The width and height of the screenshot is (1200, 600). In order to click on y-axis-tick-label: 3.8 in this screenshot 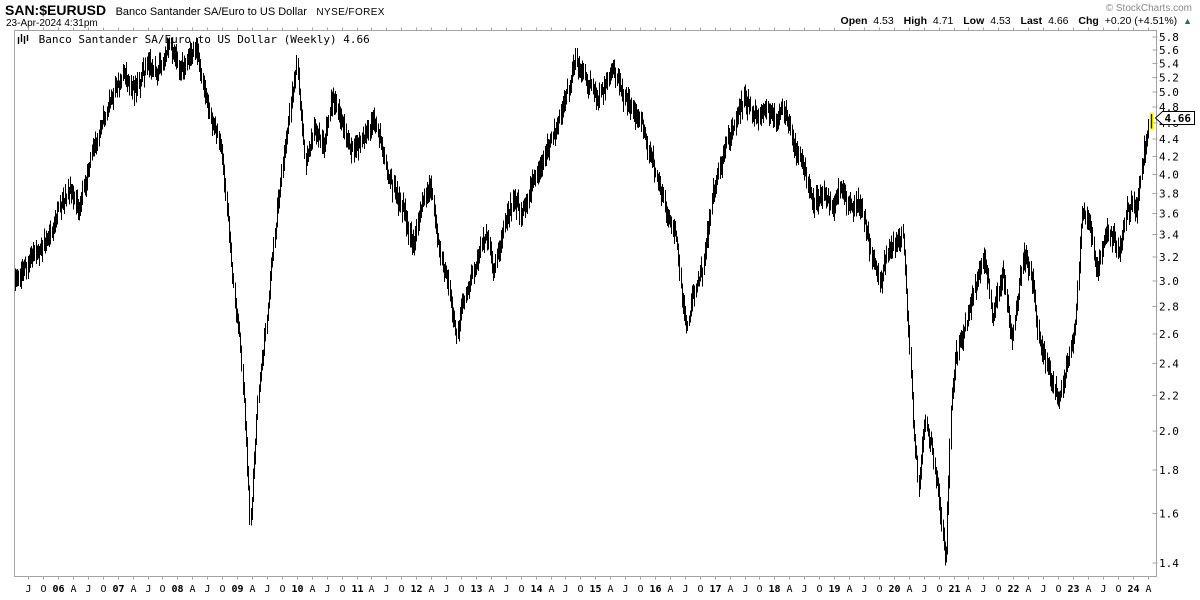, I will do `click(1169, 193)`.